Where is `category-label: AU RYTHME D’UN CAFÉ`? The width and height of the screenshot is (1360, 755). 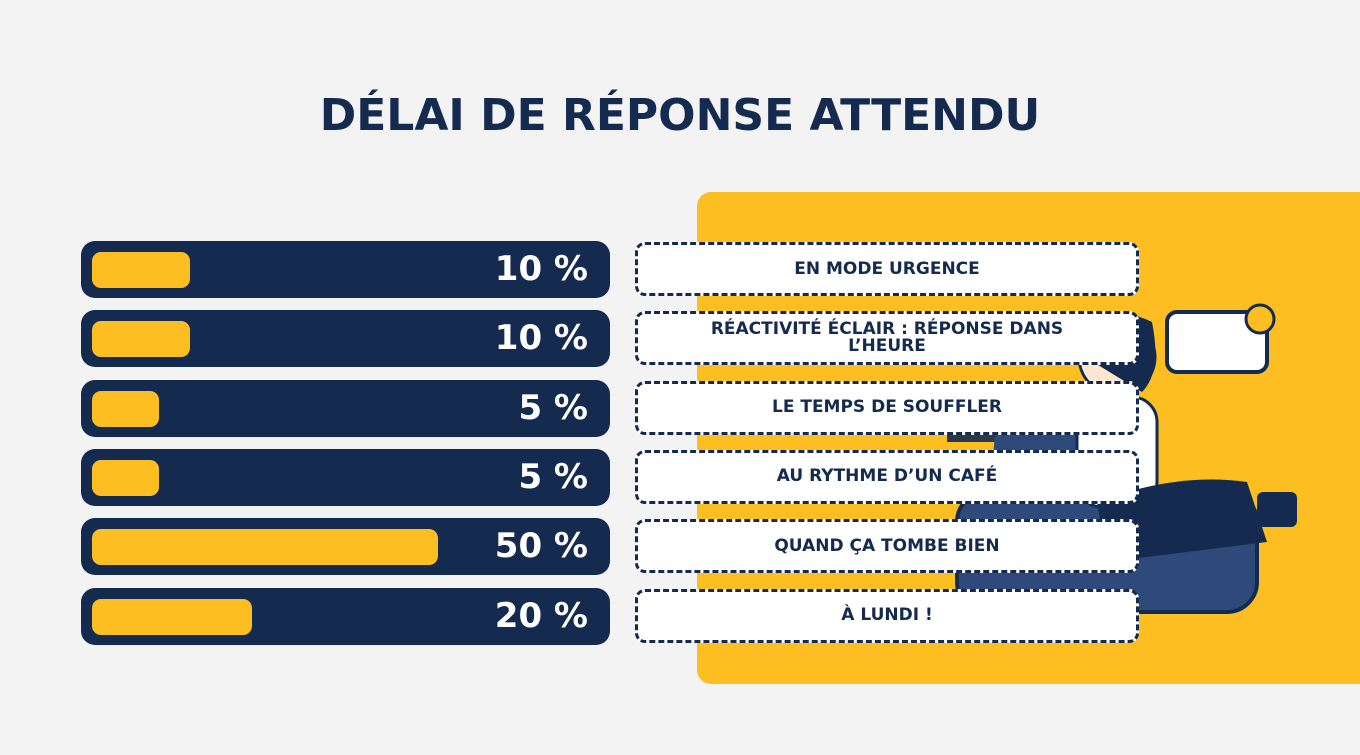
category-label: AU RYTHME D’UN CAFÉ is located at coordinates (887, 476).